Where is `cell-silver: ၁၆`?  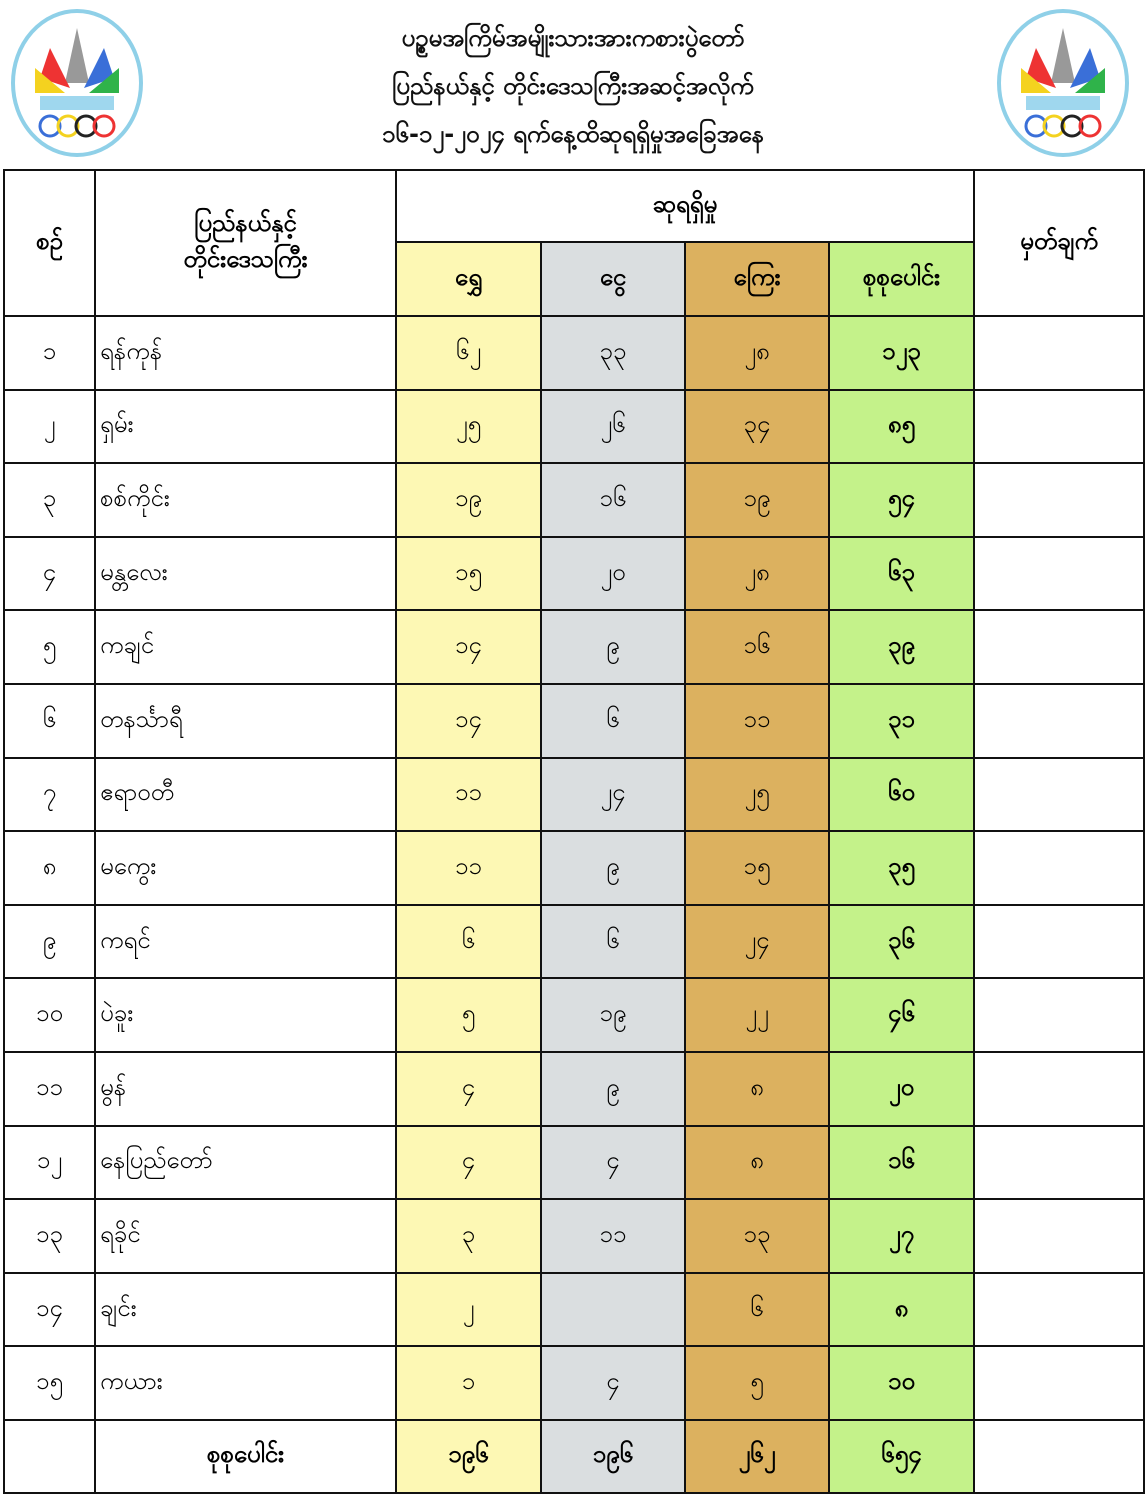 cell-silver: ၁၆ is located at coordinates (613, 500).